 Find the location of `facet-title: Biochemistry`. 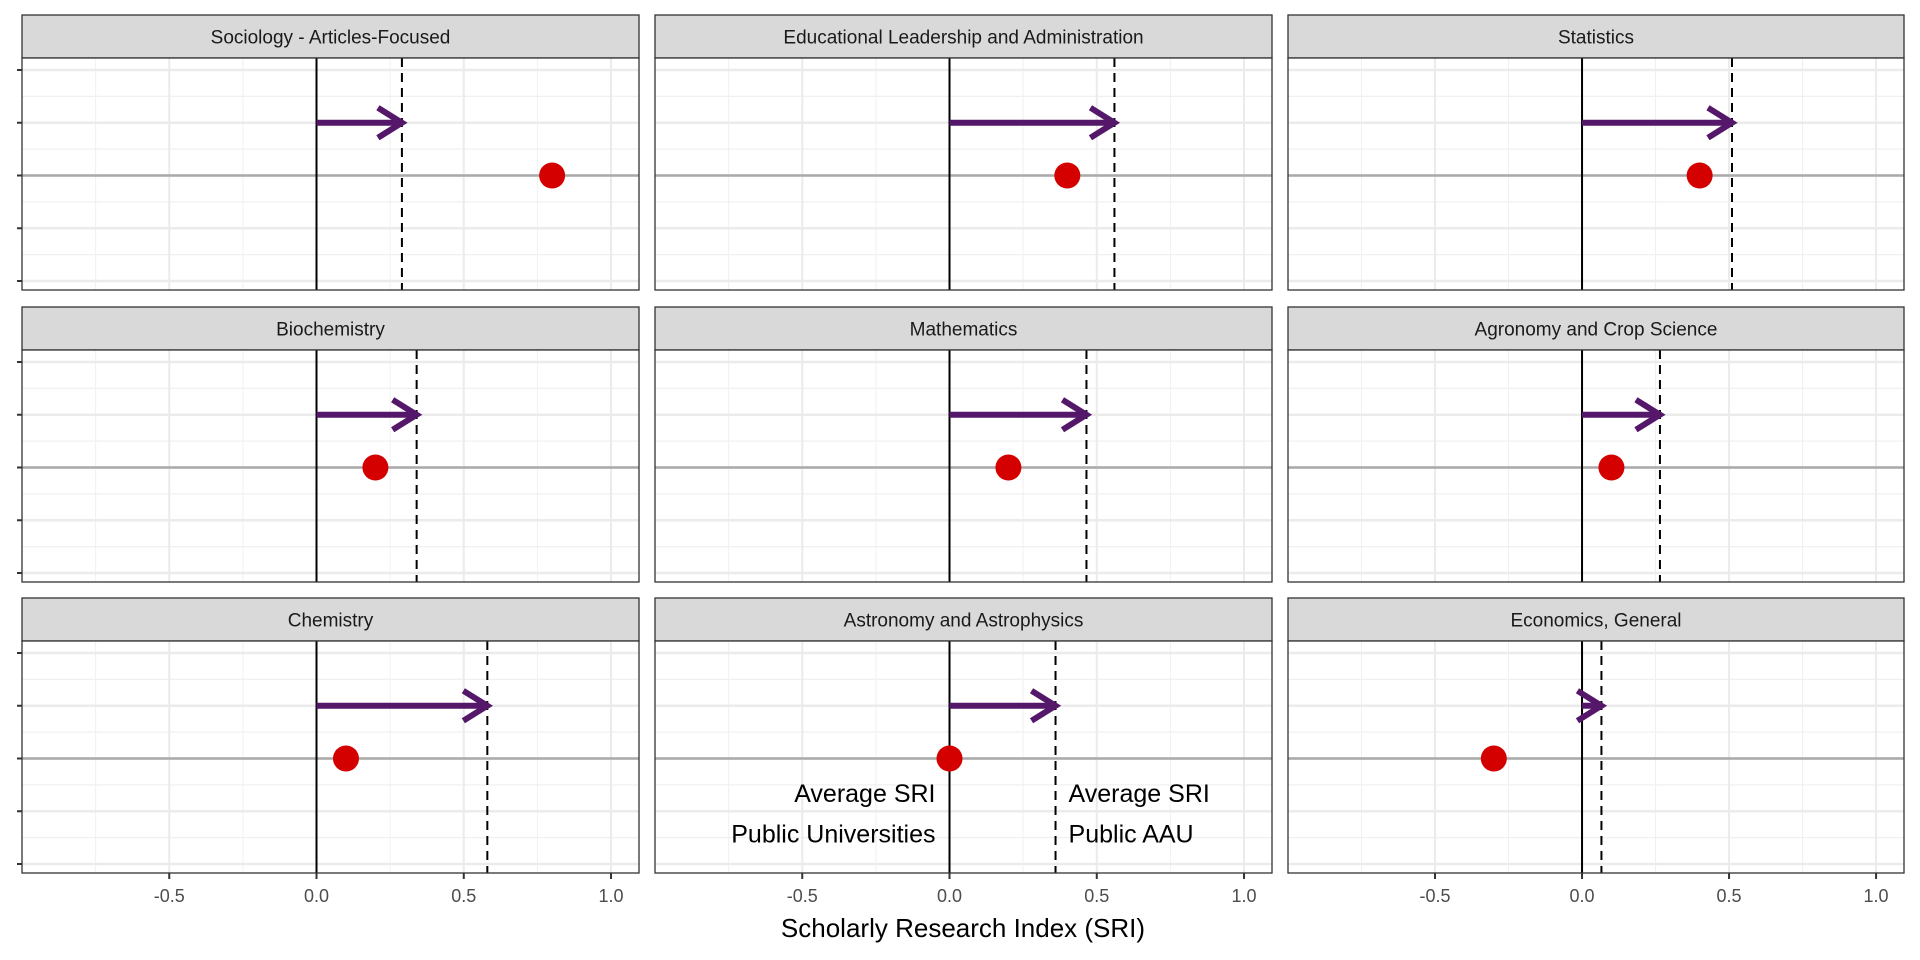

facet-title: Biochemistry is located at coordinates (330, 330).